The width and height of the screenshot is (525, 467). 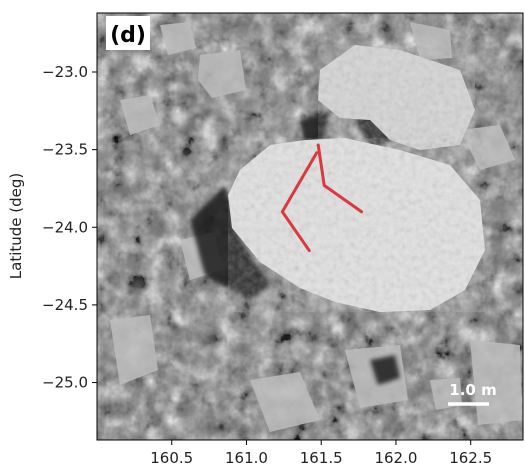 I want to click on panel-label-bg, so click(x=128, y=33).